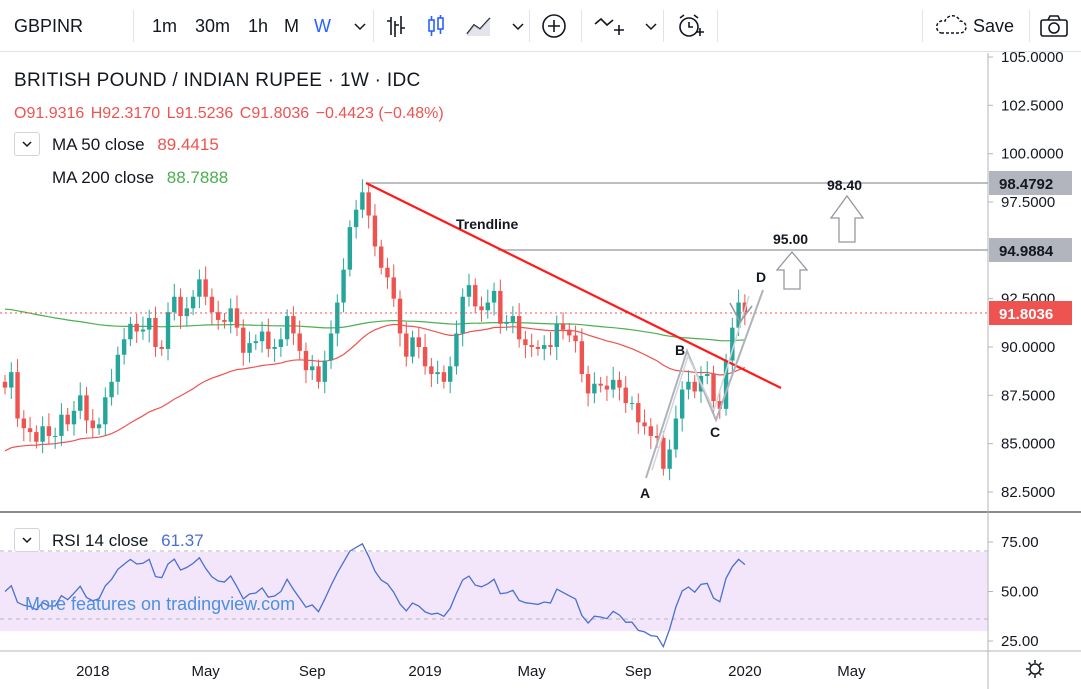  What do you see at coordinates (375, 387) in the screenshot?
I see `ma50-path` at bounding box center [375, 387].